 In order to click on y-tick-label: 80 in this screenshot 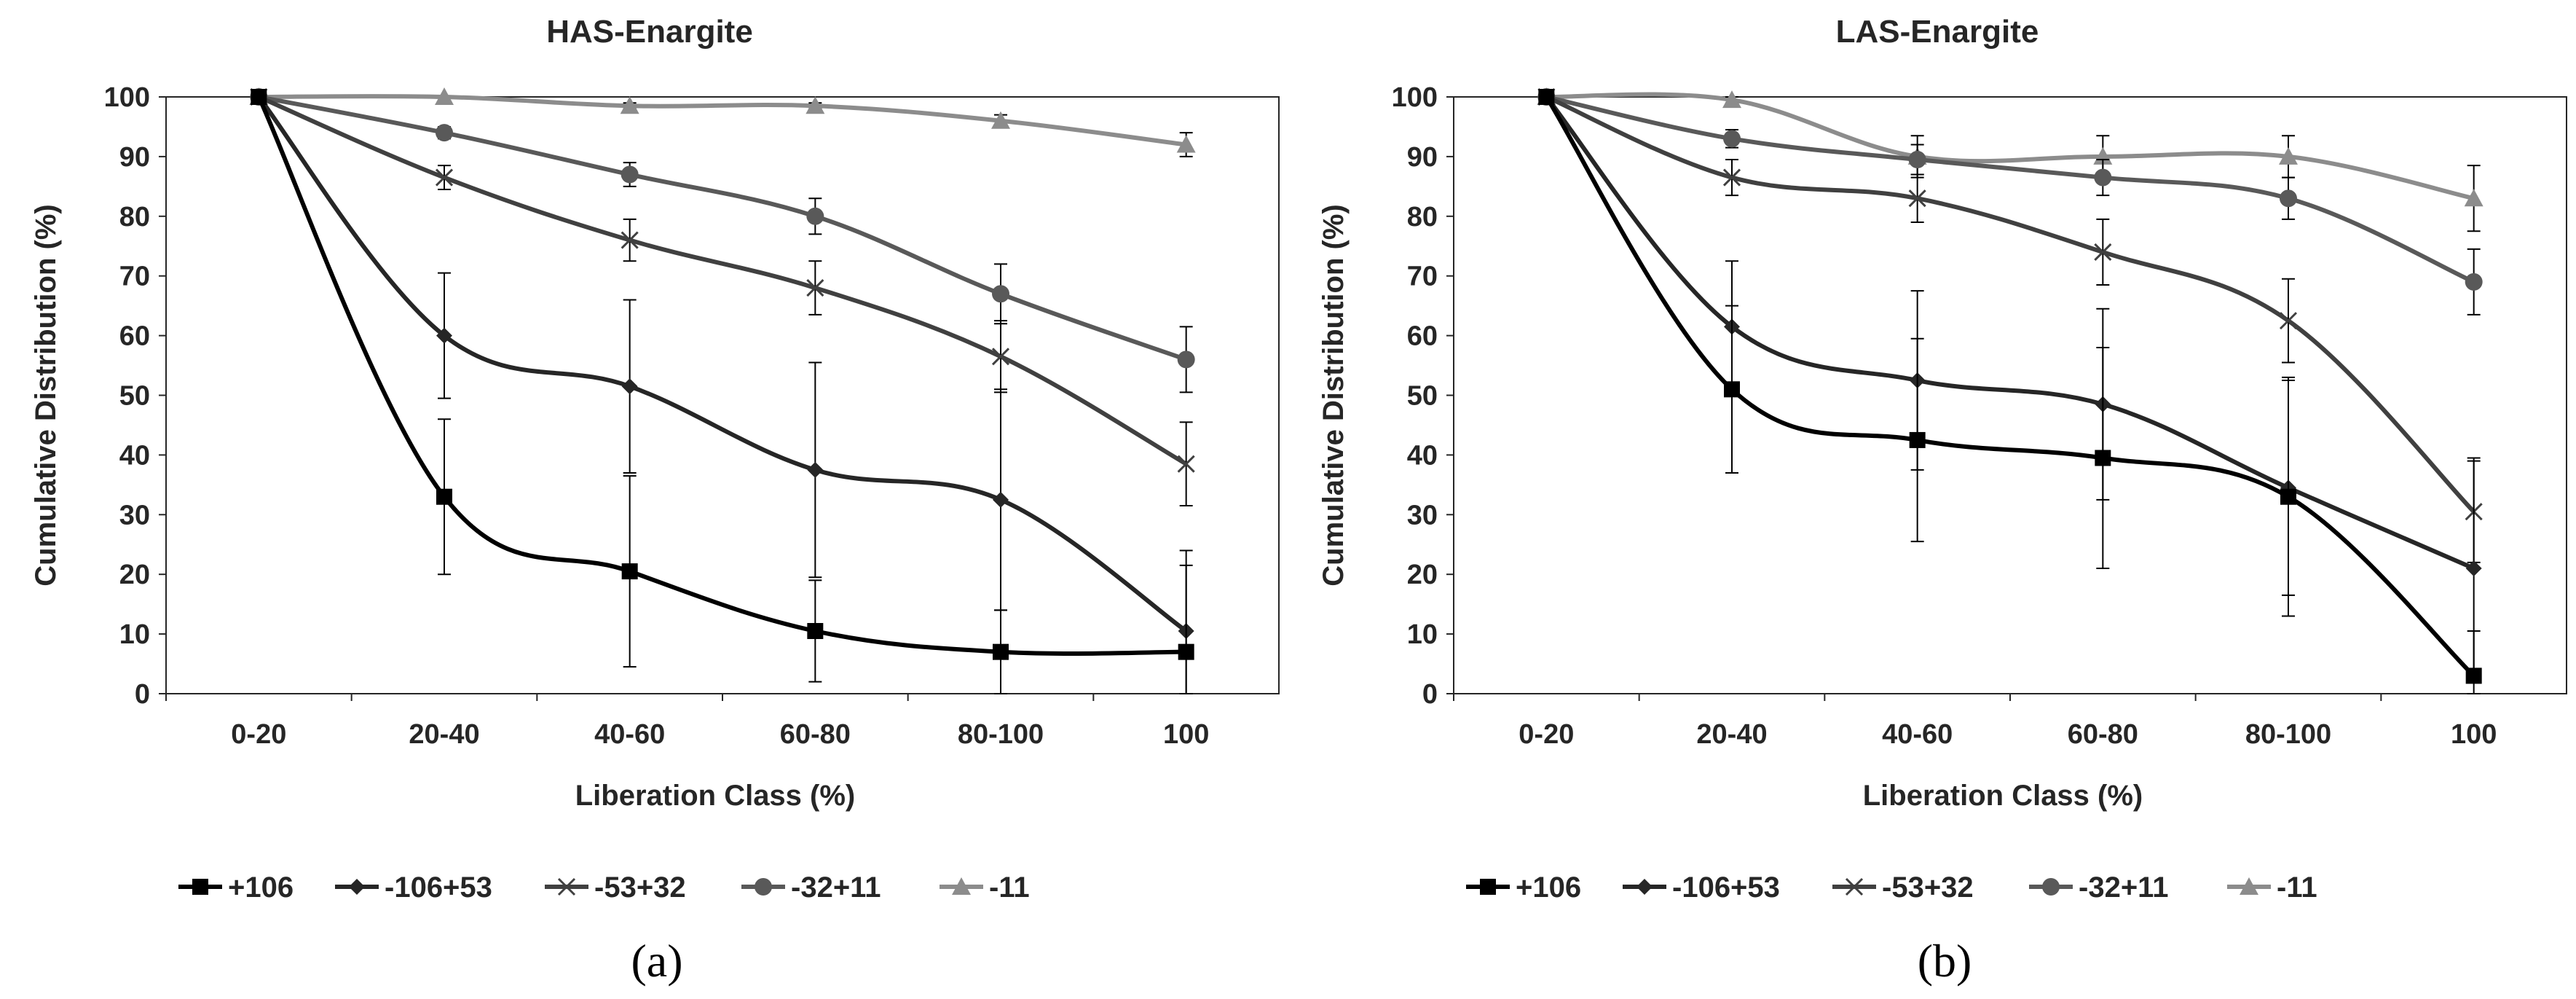, I will do `click(1422, 217)`.